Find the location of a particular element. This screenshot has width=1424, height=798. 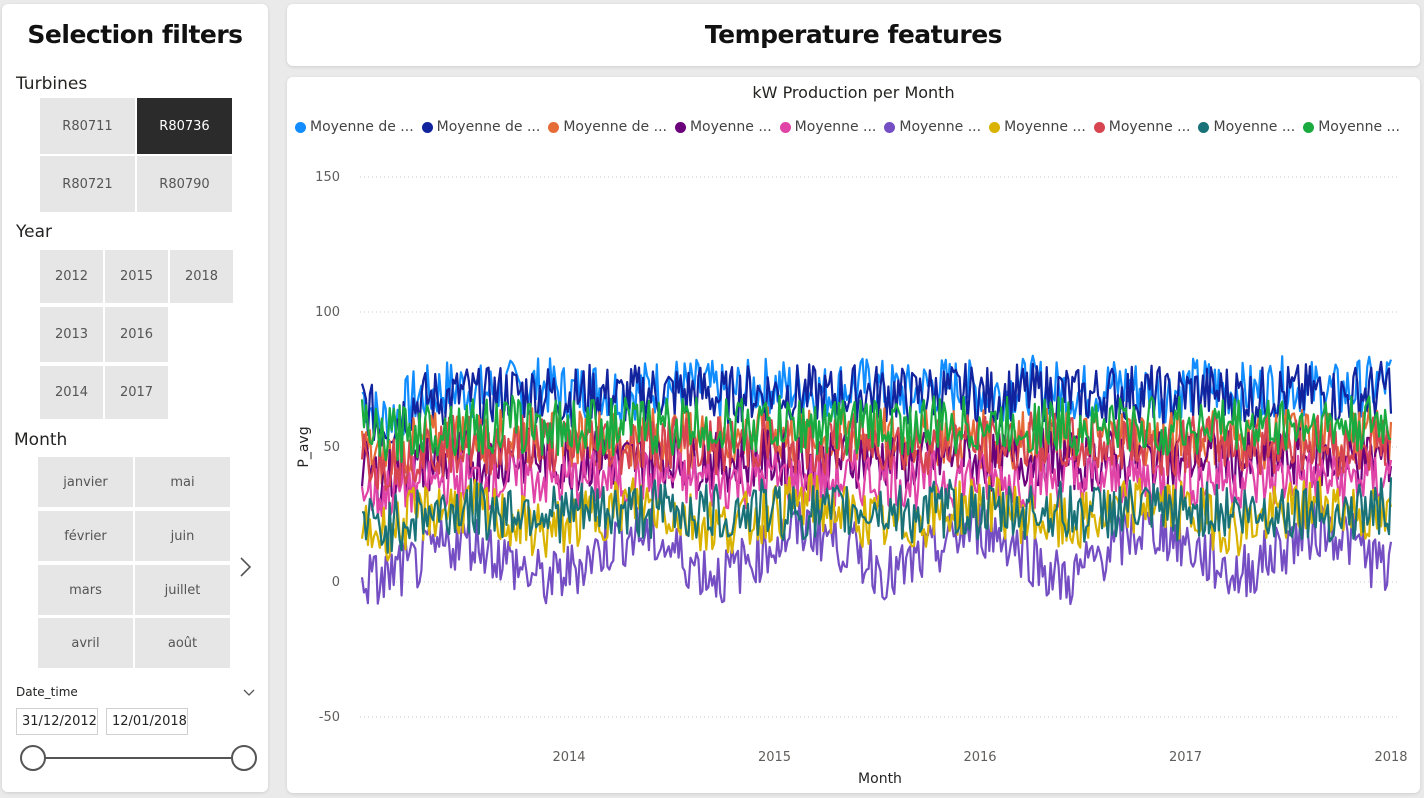

page-title: Temperature features is located at coordinates (853, 34).